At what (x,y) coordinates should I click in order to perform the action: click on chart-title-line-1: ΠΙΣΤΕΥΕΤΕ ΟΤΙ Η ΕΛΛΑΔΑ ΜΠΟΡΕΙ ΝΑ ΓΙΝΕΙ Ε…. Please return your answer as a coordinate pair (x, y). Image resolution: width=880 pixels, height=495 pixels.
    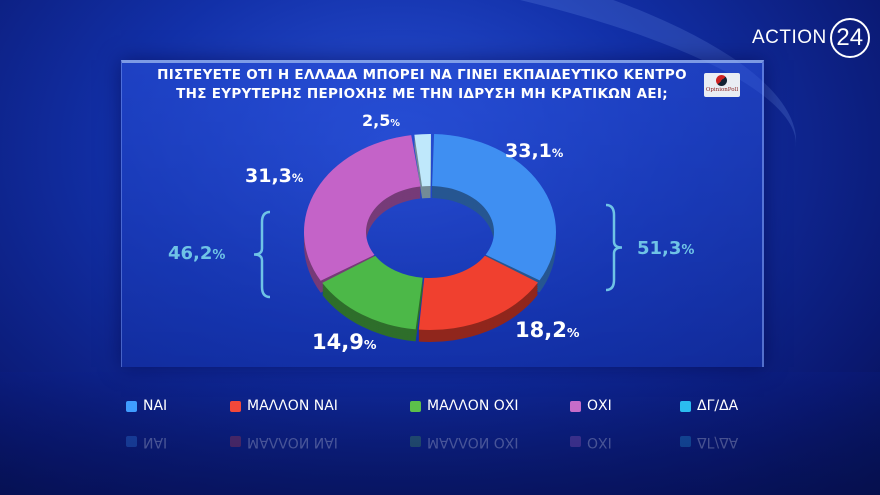
    Looking at the image, I should click on (422, 75).